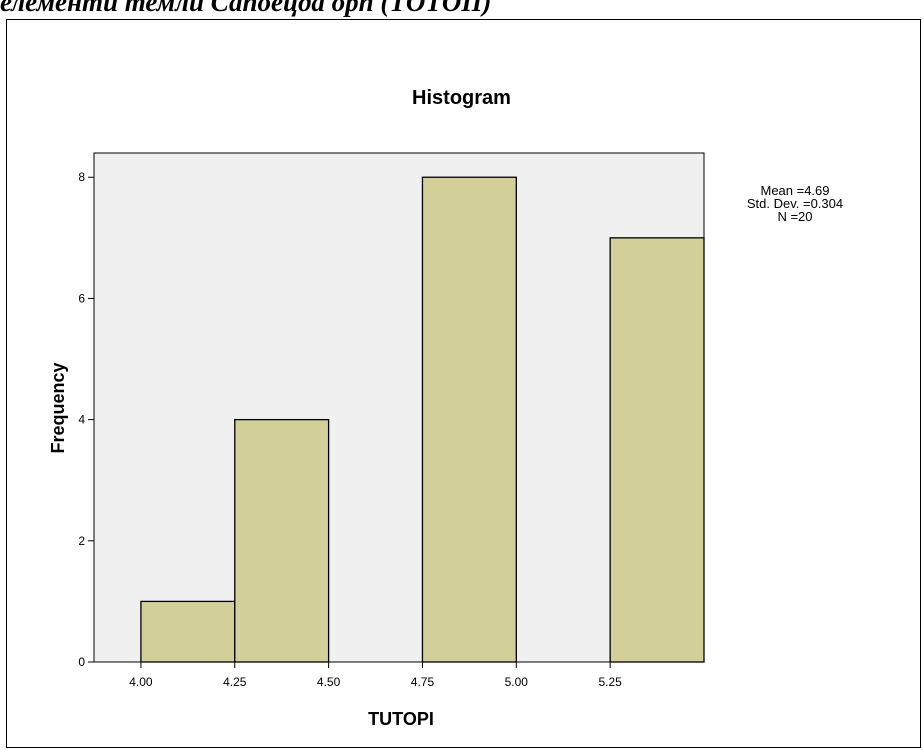 Image resolution: width=923 pixels, height=750 pixels. I want to click on stat-mean: Mean =4.69, so click(795, 190).